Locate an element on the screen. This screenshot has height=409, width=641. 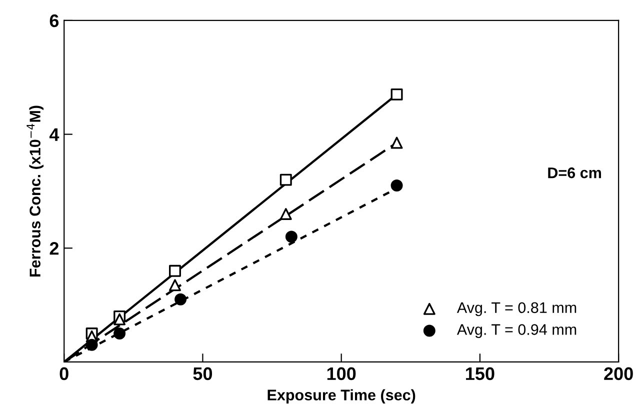
x-tick-label: 150 is located at coordinates (480, 373).